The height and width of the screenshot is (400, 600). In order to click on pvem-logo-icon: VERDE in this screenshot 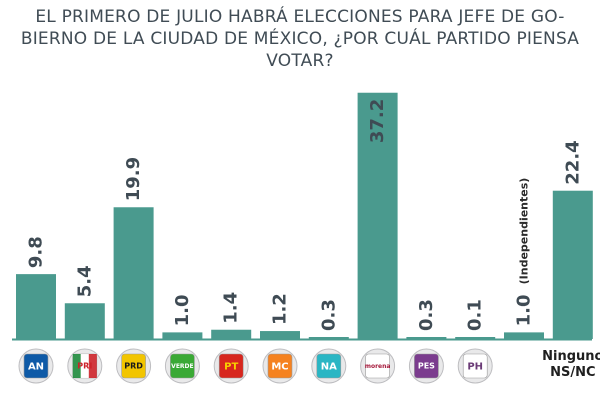, I will do `click(182, 366)`.